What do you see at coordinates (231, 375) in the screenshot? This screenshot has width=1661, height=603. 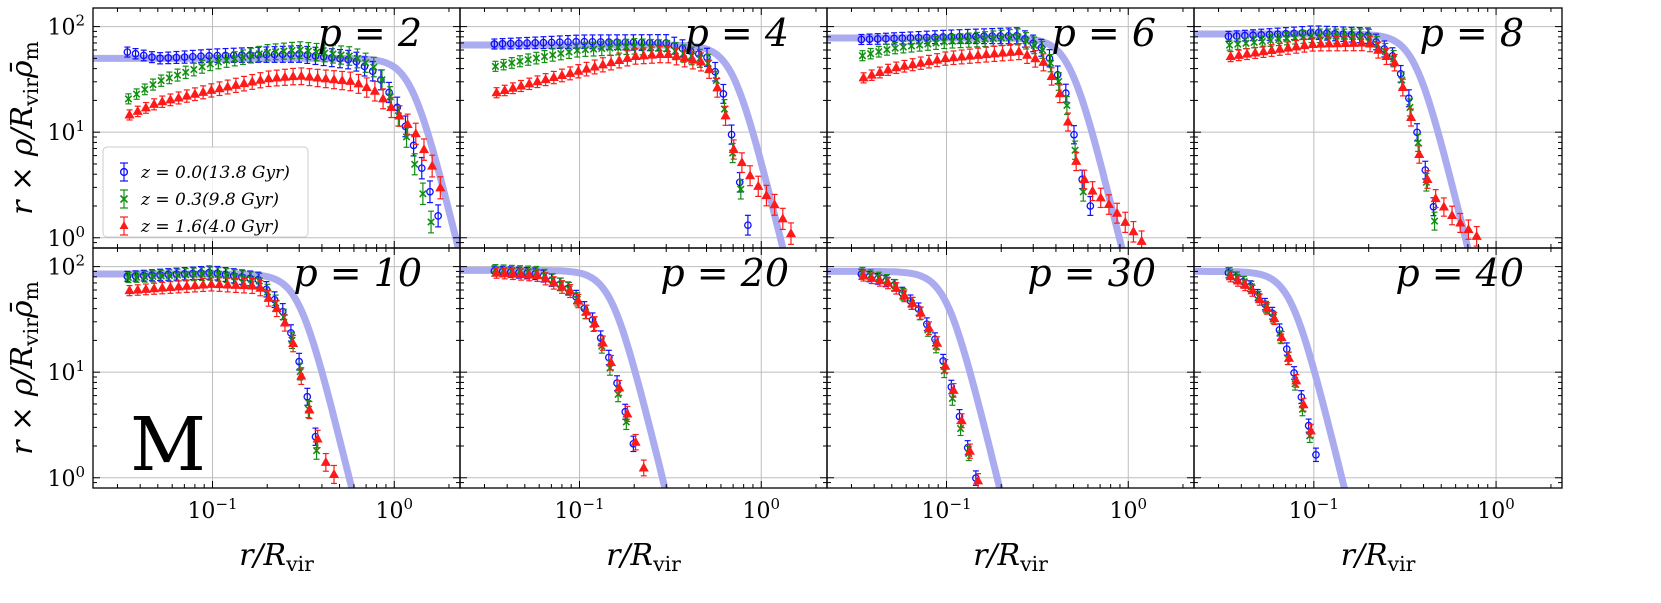 I see `panel-points` at bounding box center [231, 375].